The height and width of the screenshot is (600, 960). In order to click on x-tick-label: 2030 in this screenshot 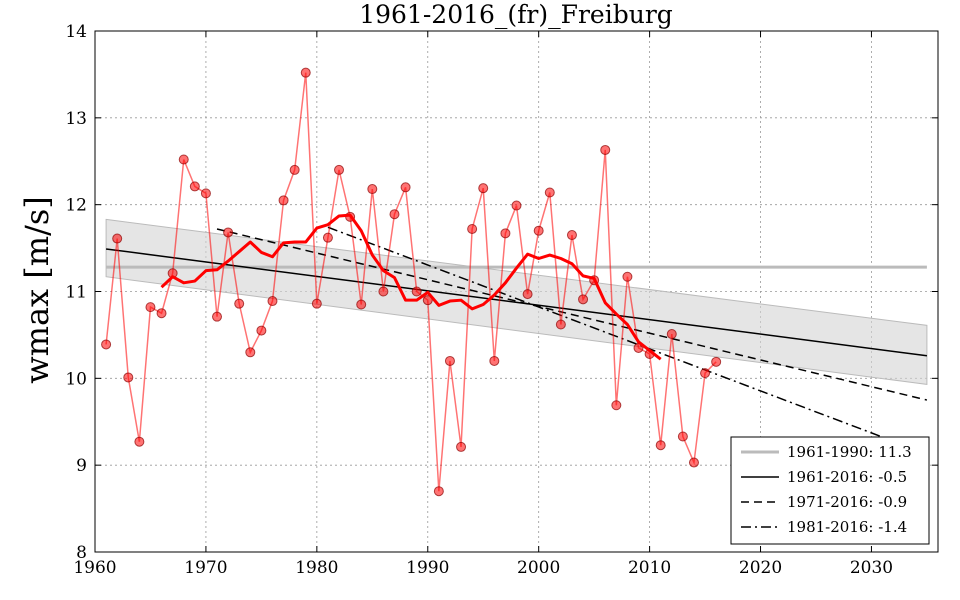, I will do `click(871, 568)`.